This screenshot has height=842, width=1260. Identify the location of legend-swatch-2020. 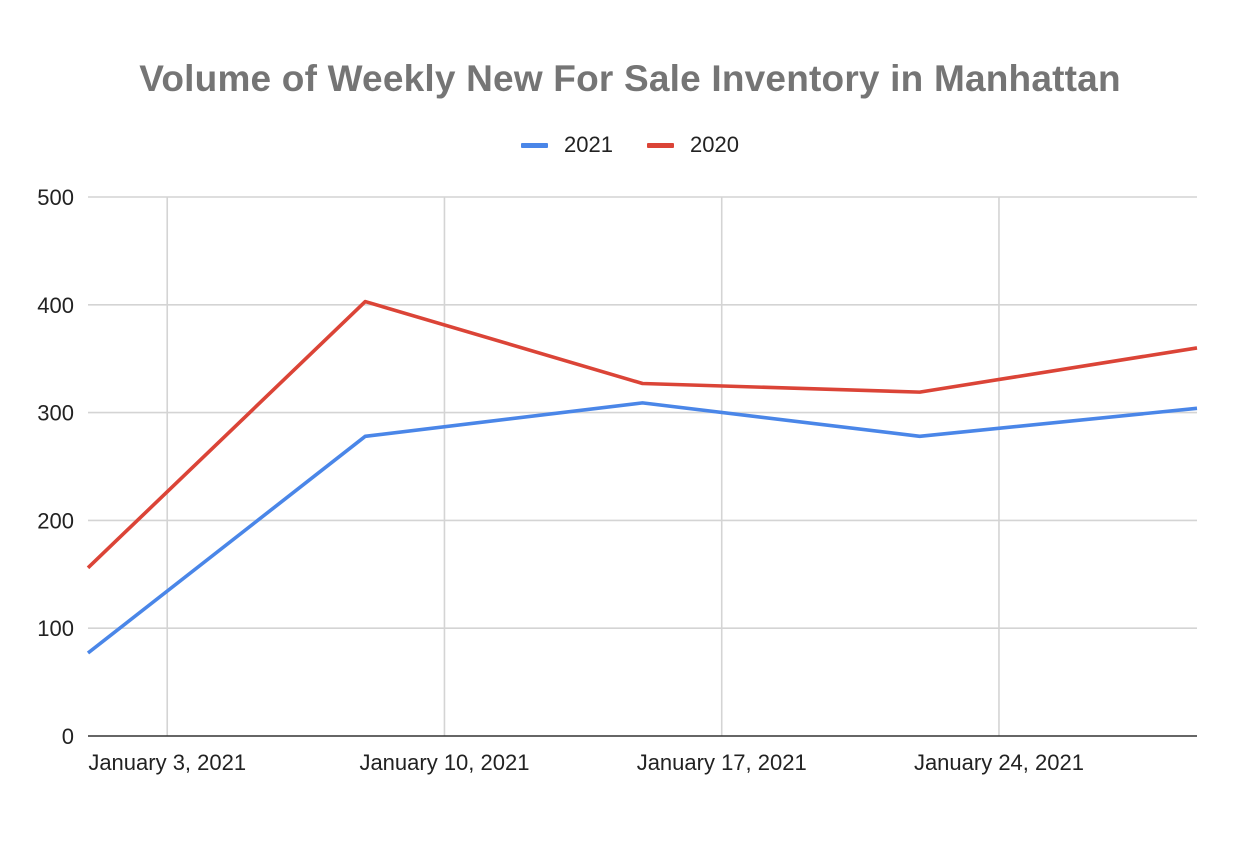
(660, 145).